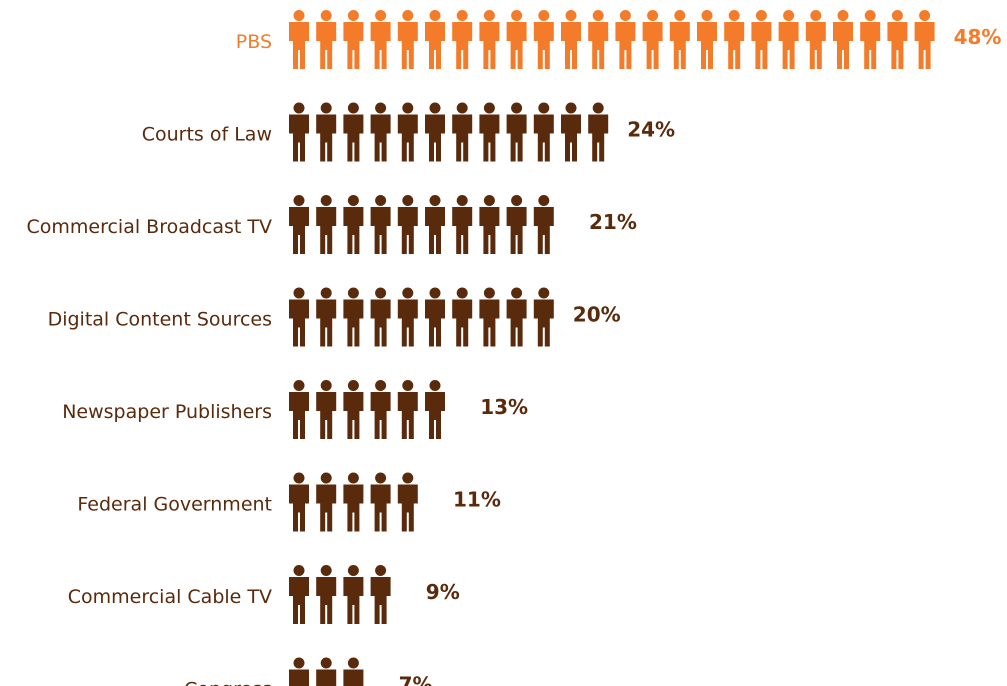 The image size is (1007, 686). I want to click on bar-row-federal-government: Federal Government 11%, so click(289, 502).